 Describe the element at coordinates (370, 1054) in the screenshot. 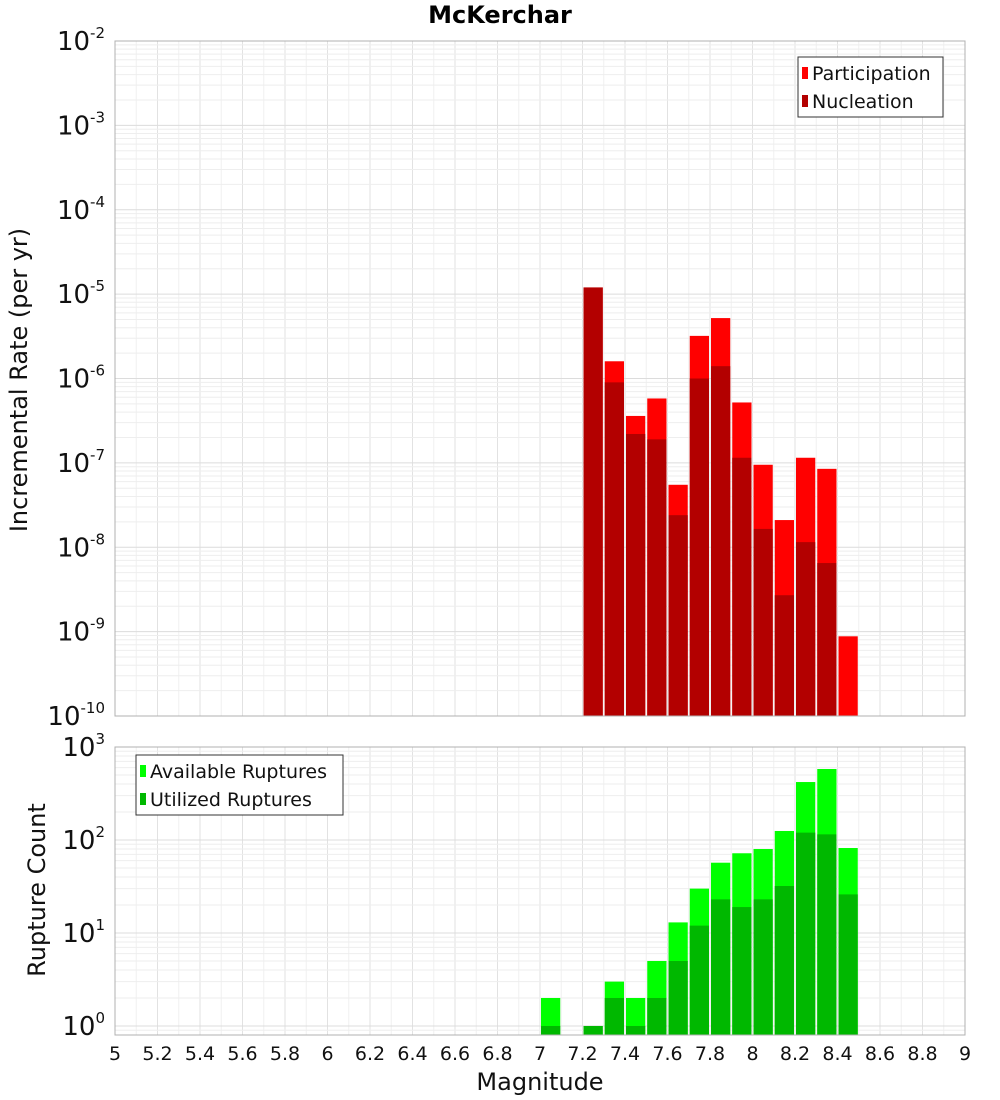

I see `x-tick-label: 6.2` at that location.